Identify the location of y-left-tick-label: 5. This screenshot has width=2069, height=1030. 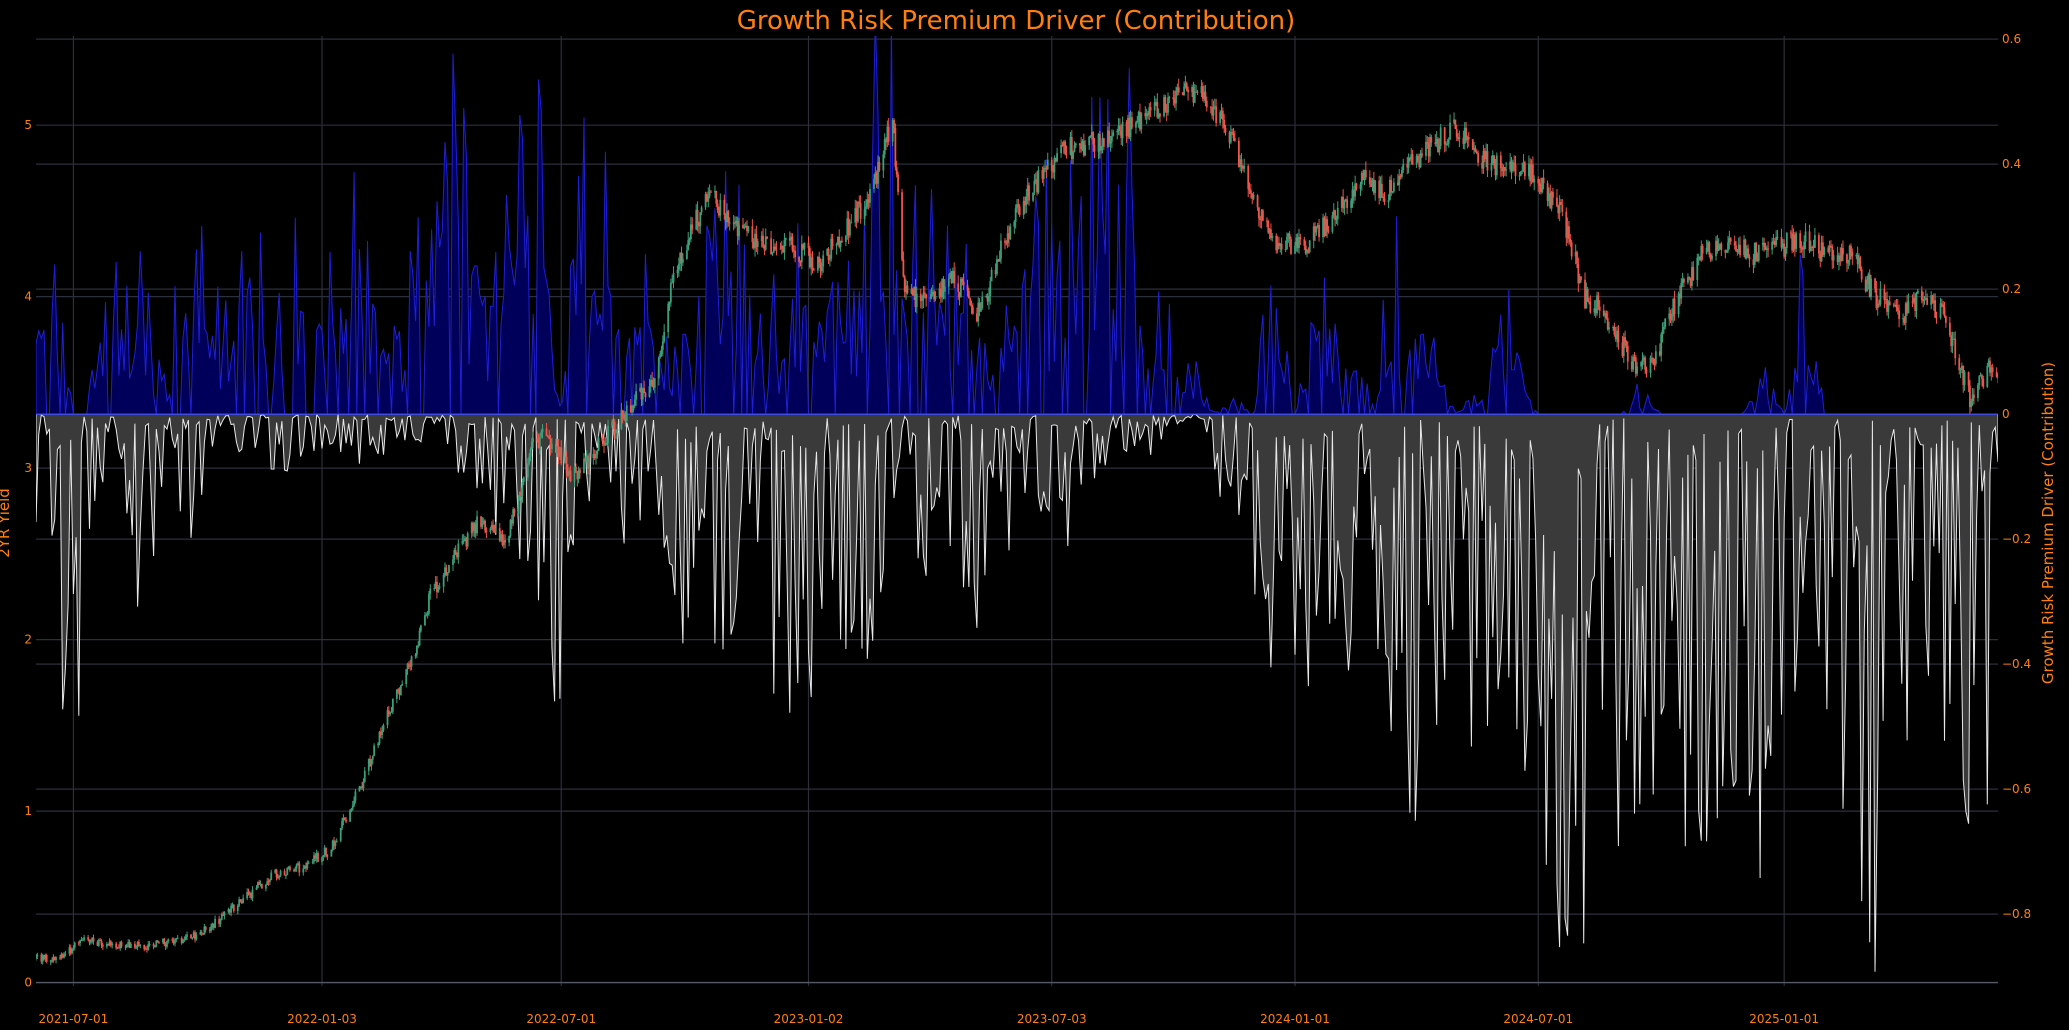
(28, 125).